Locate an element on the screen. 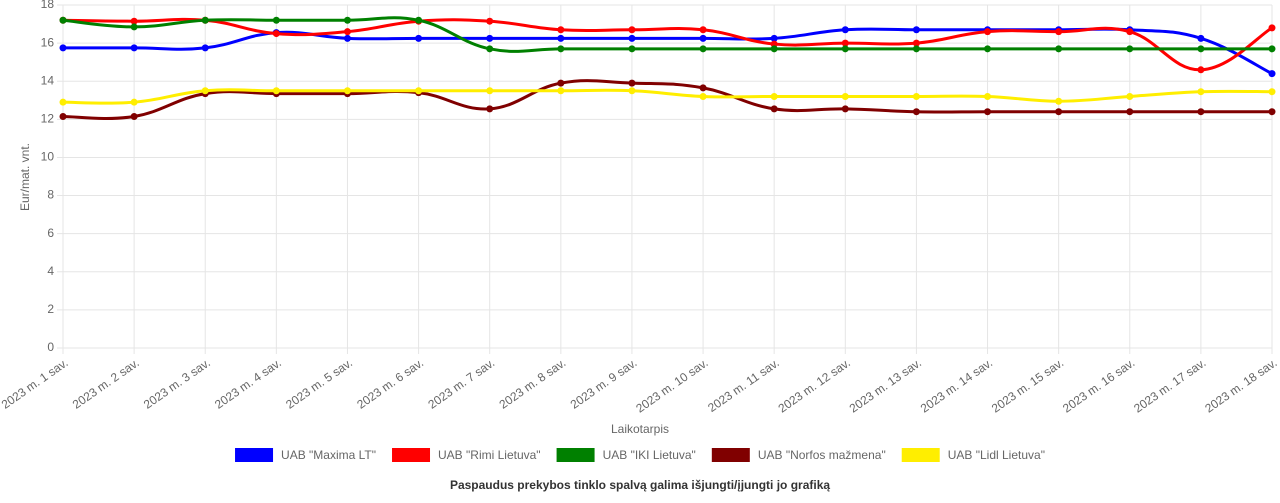 This screenshot has width=1280, height=503. legend-item: UAB "IKI Lietuva" is located at coordinates (626, 455).